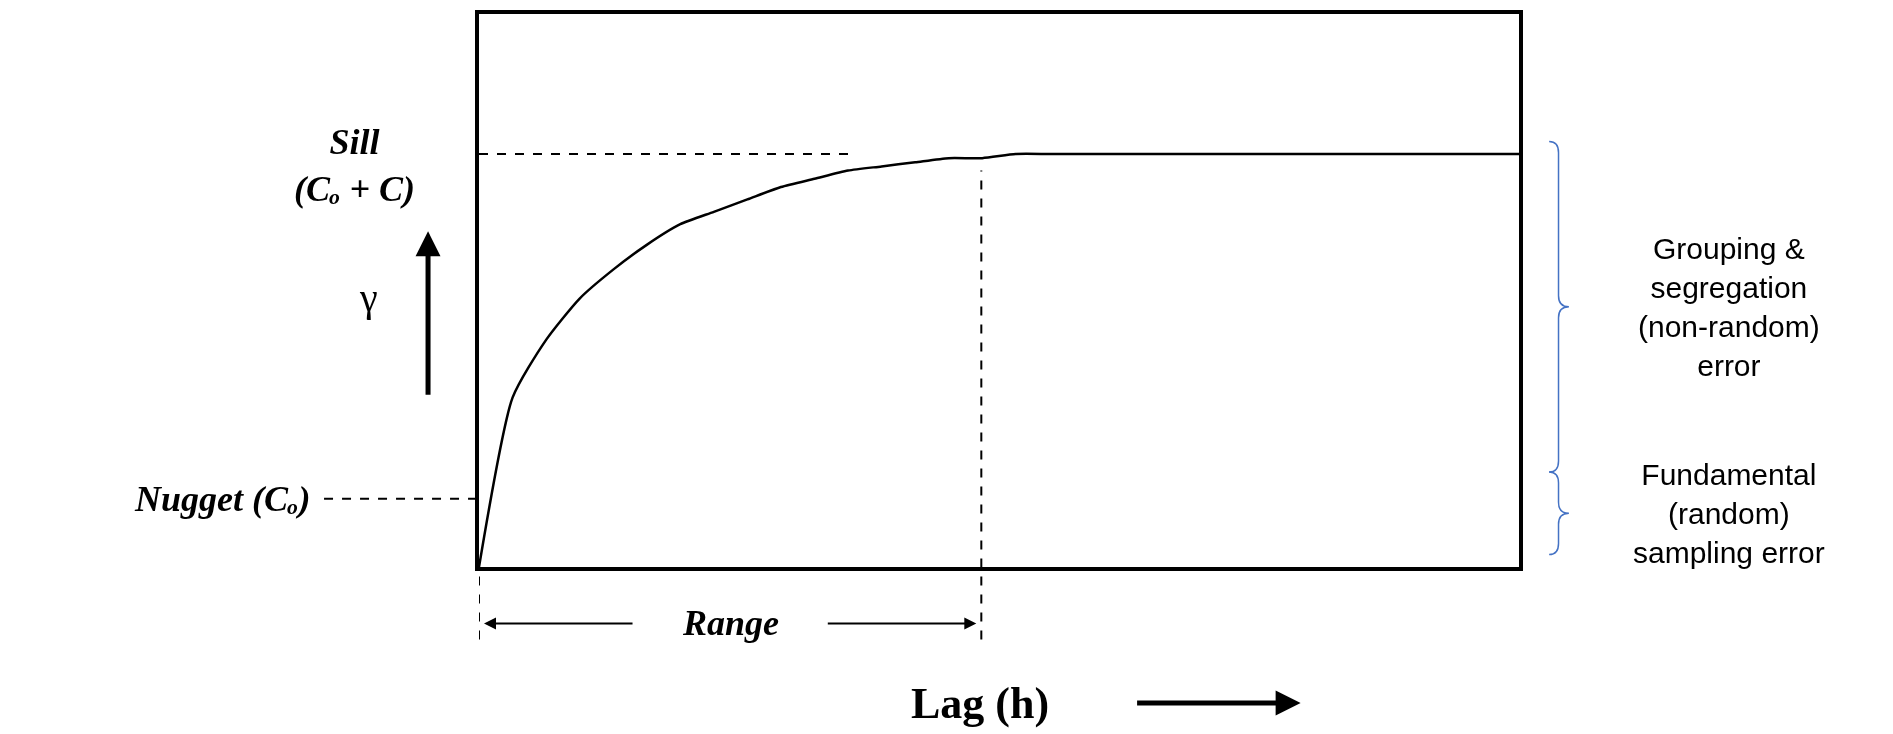 The image size is (1893, 734). I want to click on y-axis-title: γ, so click(368, 297).